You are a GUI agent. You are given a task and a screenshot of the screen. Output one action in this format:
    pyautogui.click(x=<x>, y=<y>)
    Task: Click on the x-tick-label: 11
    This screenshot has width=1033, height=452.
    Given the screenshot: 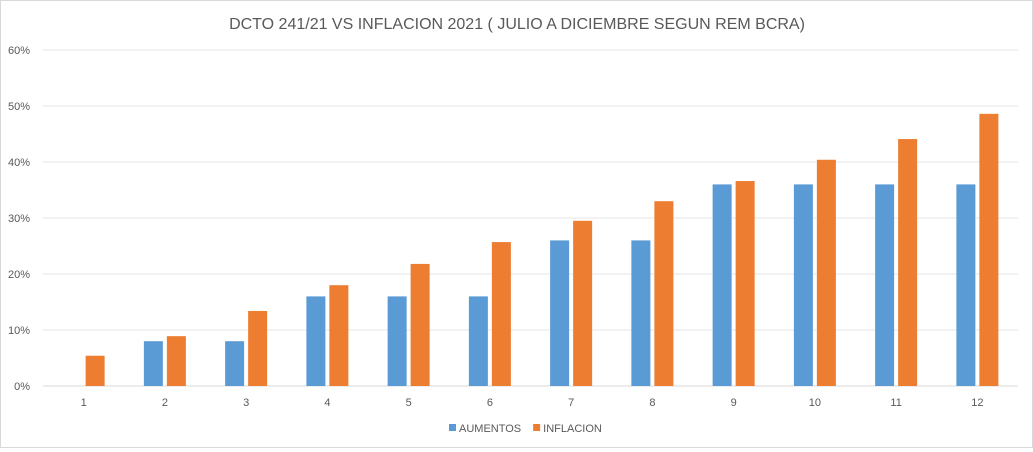 What is the action you would take?
    pyautogui.click(x=895, y=403)
    